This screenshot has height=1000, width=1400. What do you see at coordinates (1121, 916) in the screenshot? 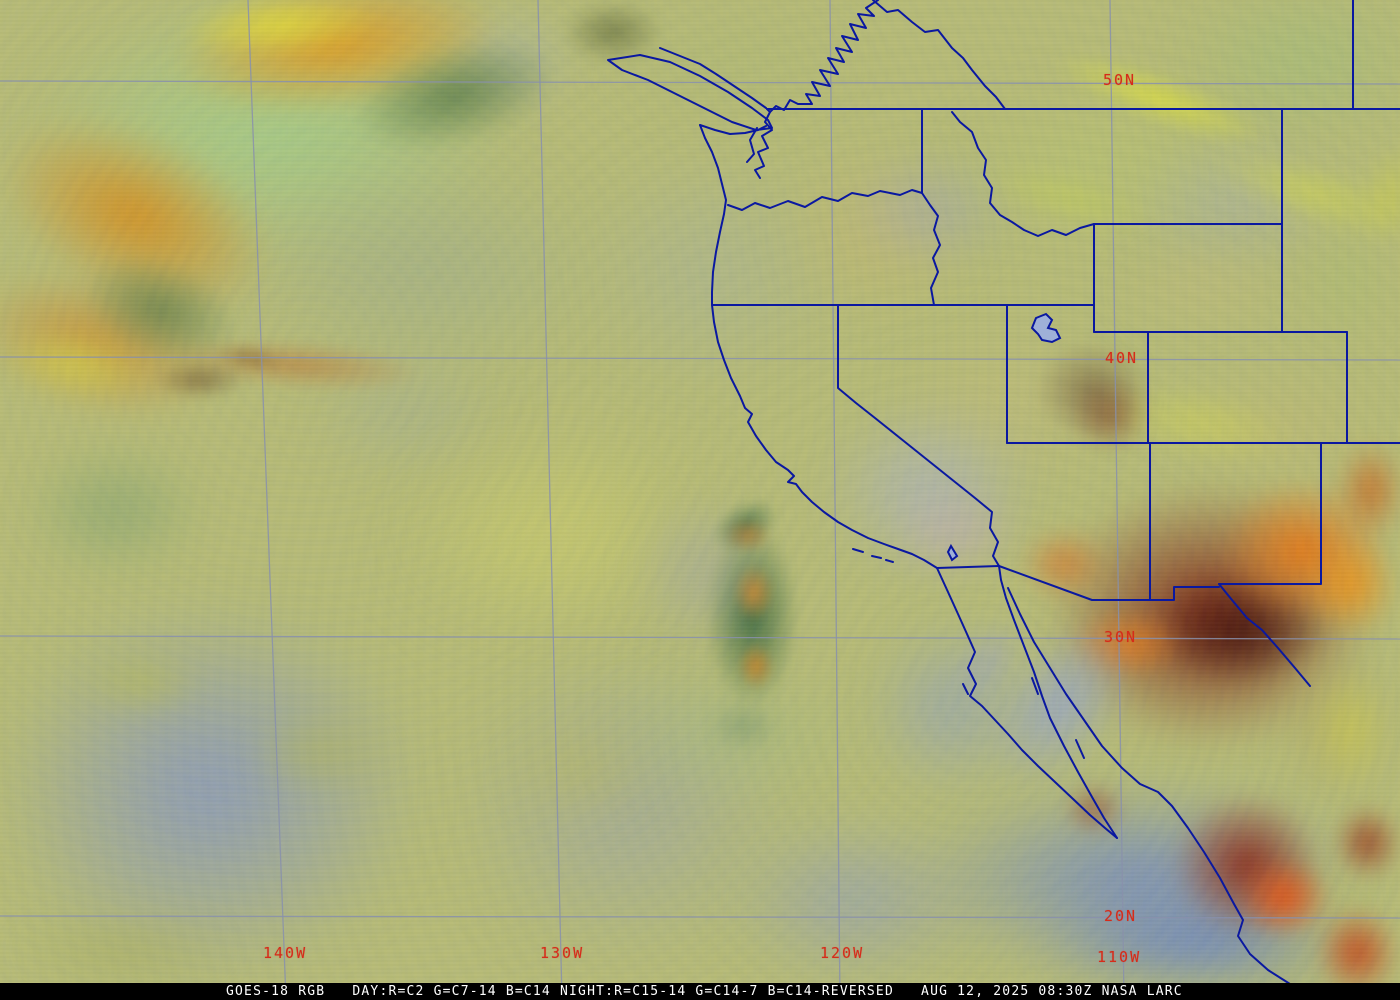
I see `lat-label-20n: 20N` at bounding box center [1121, 916].